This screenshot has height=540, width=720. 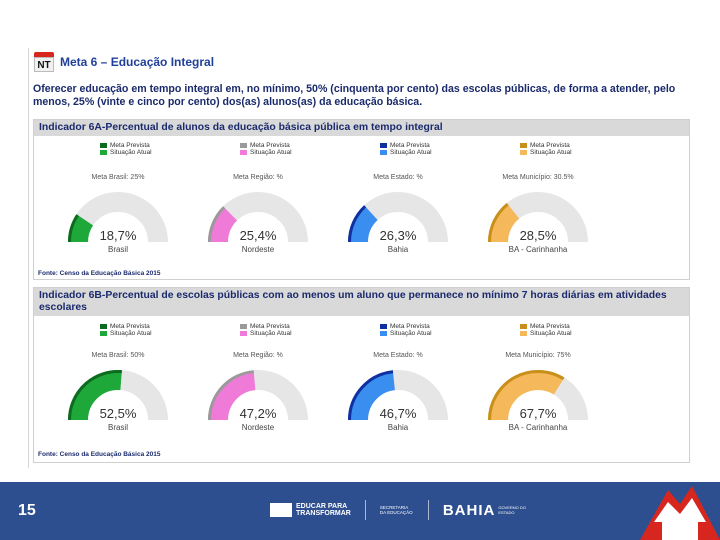 I want to click on gauge-chart: 46,7% Bahia, so click(x=398, y=401).